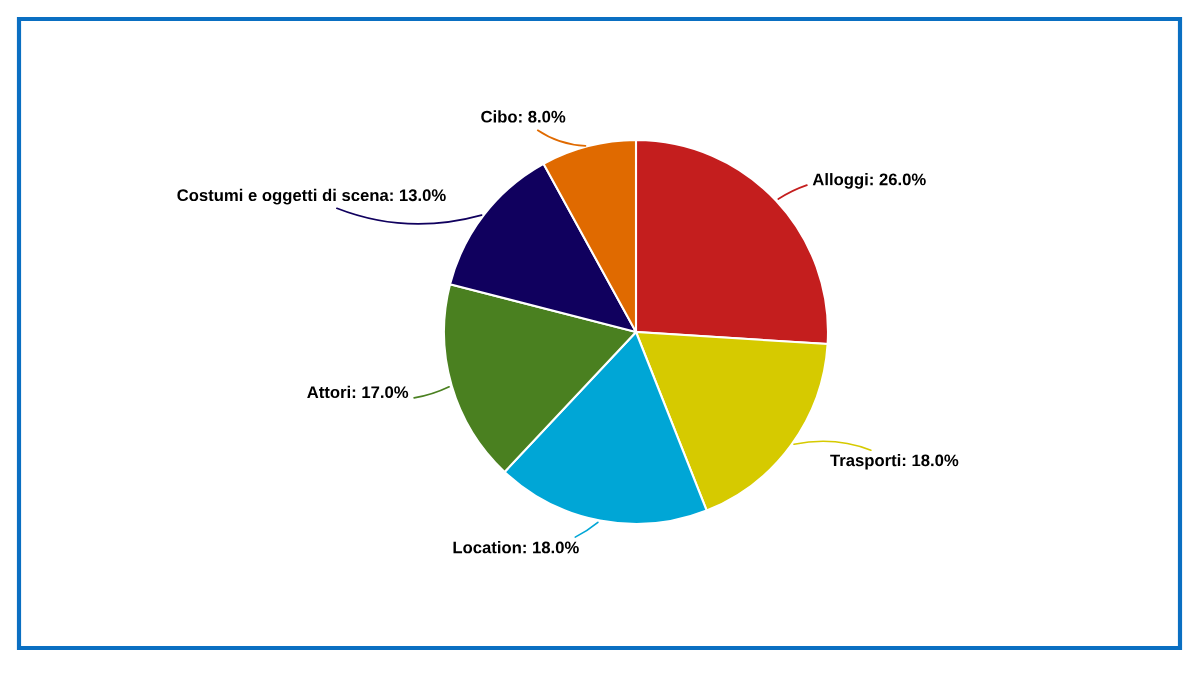  What do you see at coordinates (869, 181) in the screenshot?
I see `slice-label: Alloggi: 26.0%` at bounding box center [869, 181].